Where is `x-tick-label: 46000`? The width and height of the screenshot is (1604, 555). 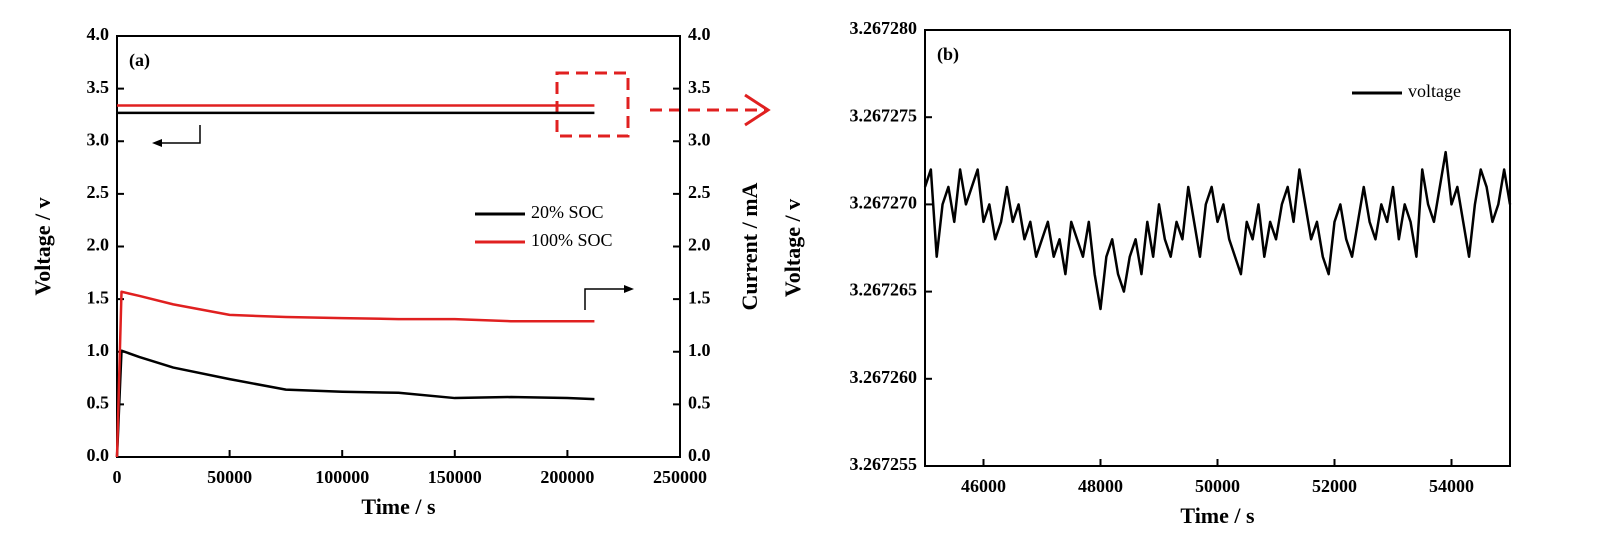
x-tick-label: 46000 is located at coordinates (983, 486).